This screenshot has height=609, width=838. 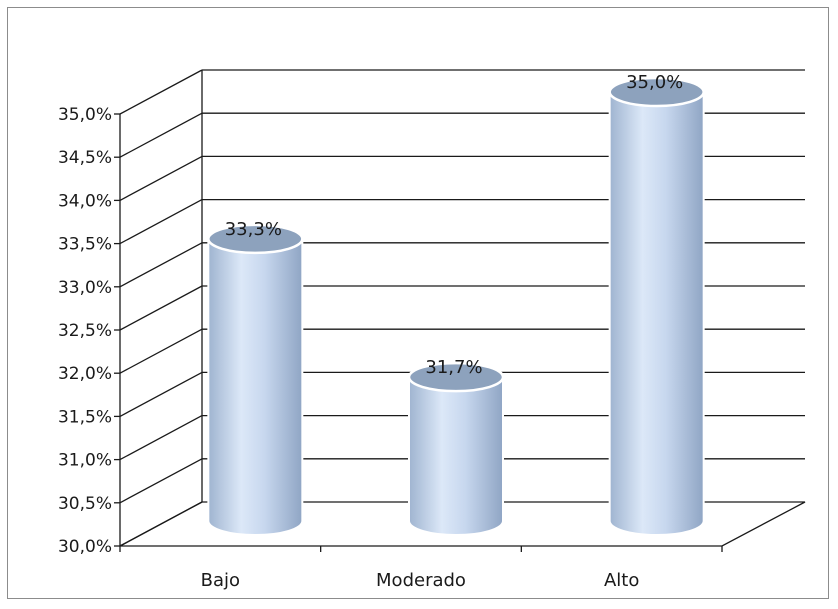 What do you see at coordinates (85, 417) in the screenshot?
I see `y-tick-label: 31,5%` at bounding box center [85, 417].